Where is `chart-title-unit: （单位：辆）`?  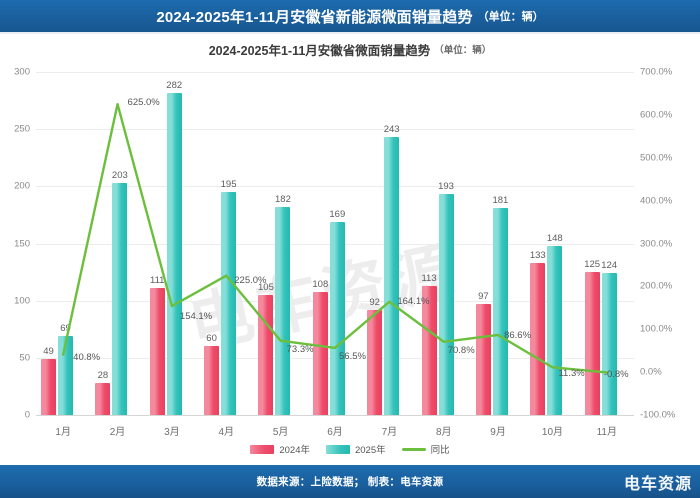 chart-title-unit: （单位：辆） is located at coordinates (463, 50).